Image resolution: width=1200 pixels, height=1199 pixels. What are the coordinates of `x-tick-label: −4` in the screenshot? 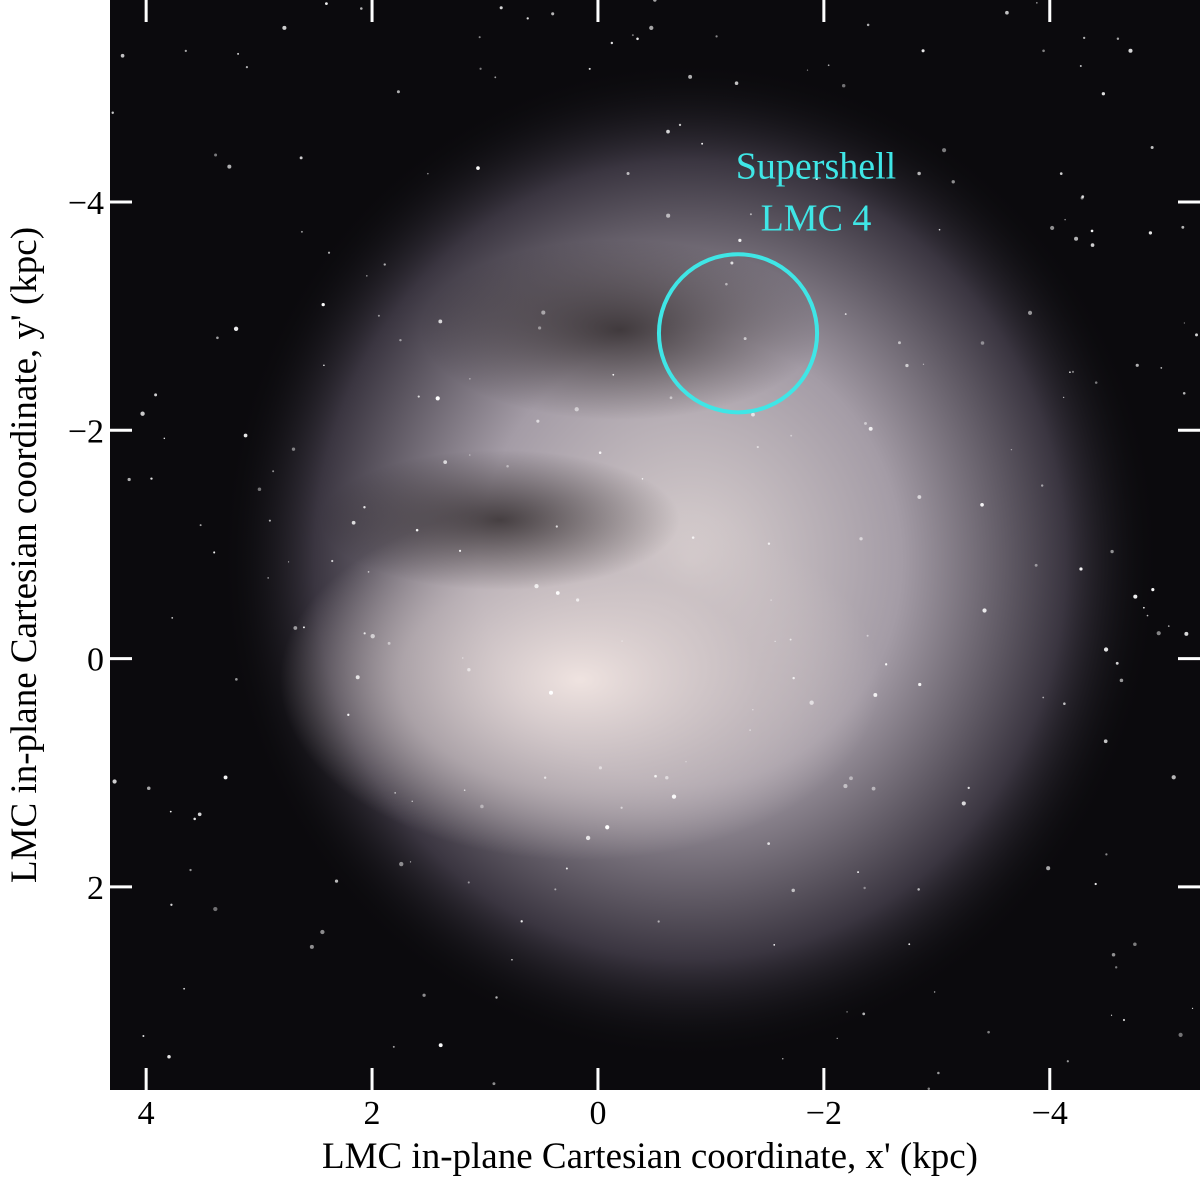 It's located at (1050, 1113).